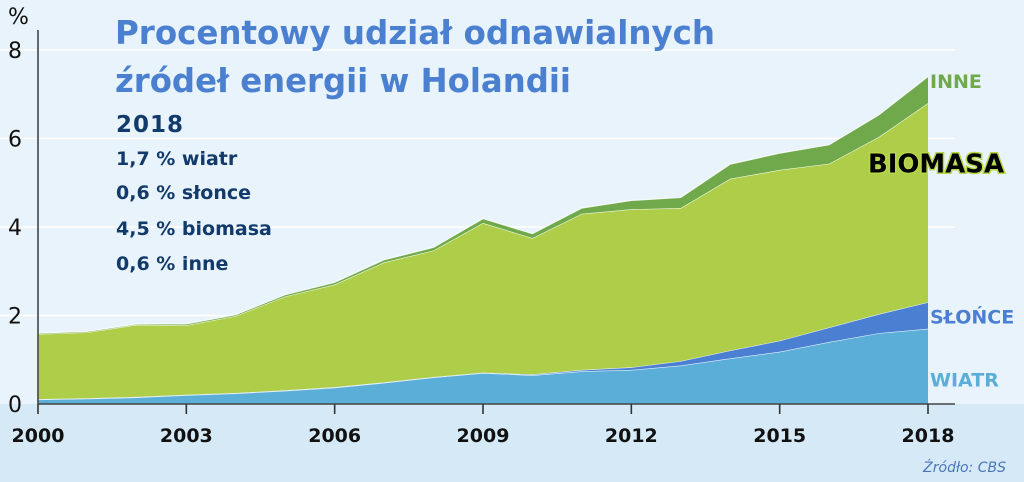  Describe the element at coordinates (38, 436) in the screenshot. I see `x-tick-label-2000: 2000` at that location.